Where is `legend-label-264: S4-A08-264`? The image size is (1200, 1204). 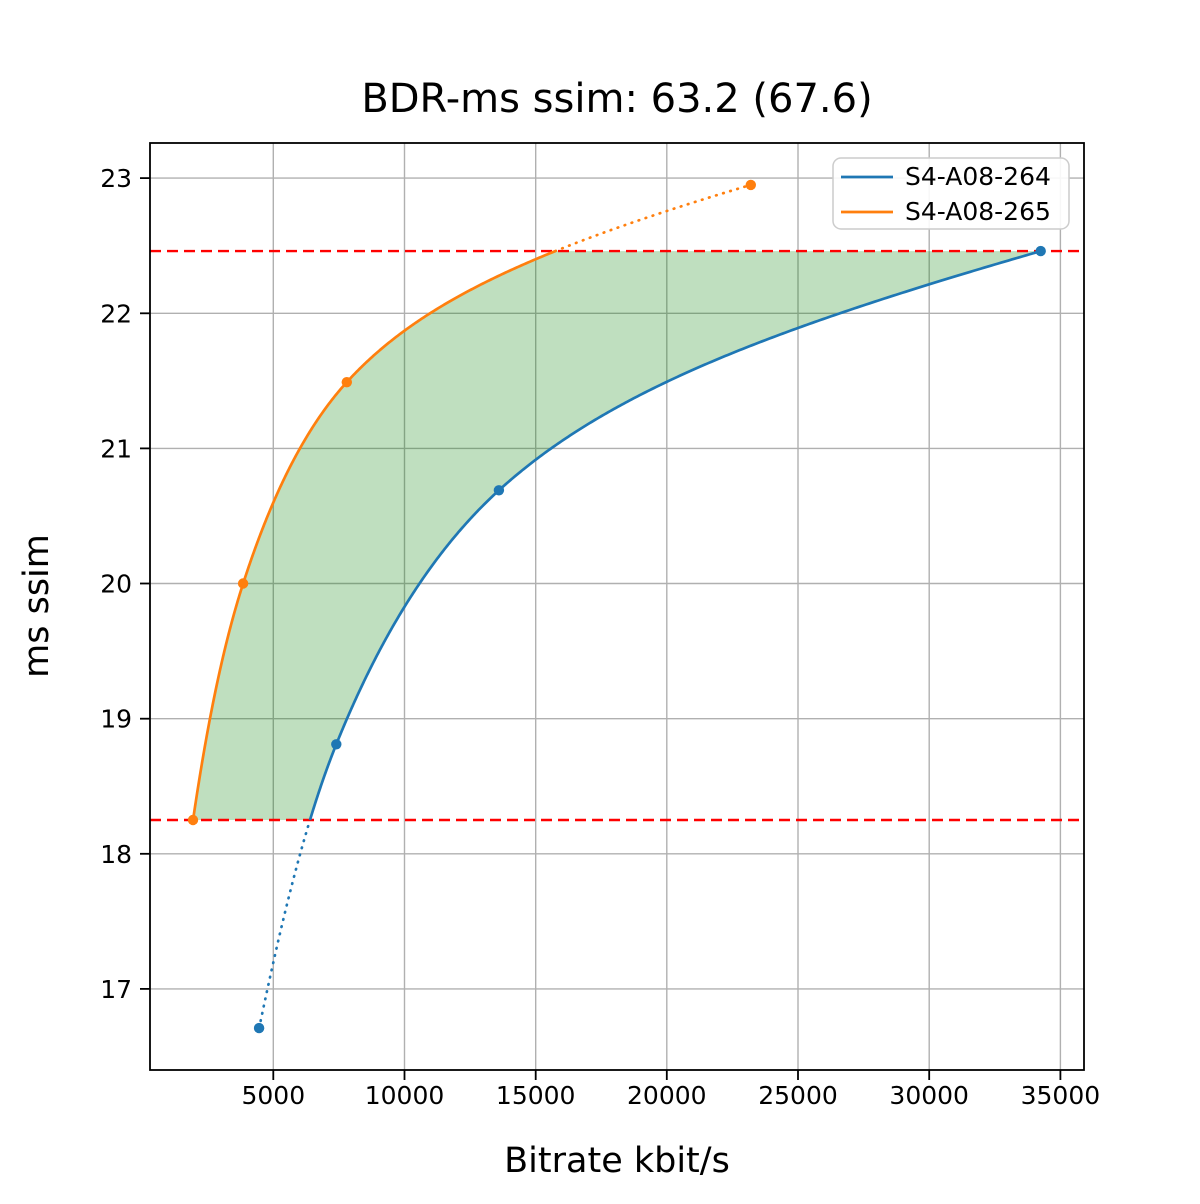
legend-label-264: S4-A08-264 is located at coordinates (978, 176).